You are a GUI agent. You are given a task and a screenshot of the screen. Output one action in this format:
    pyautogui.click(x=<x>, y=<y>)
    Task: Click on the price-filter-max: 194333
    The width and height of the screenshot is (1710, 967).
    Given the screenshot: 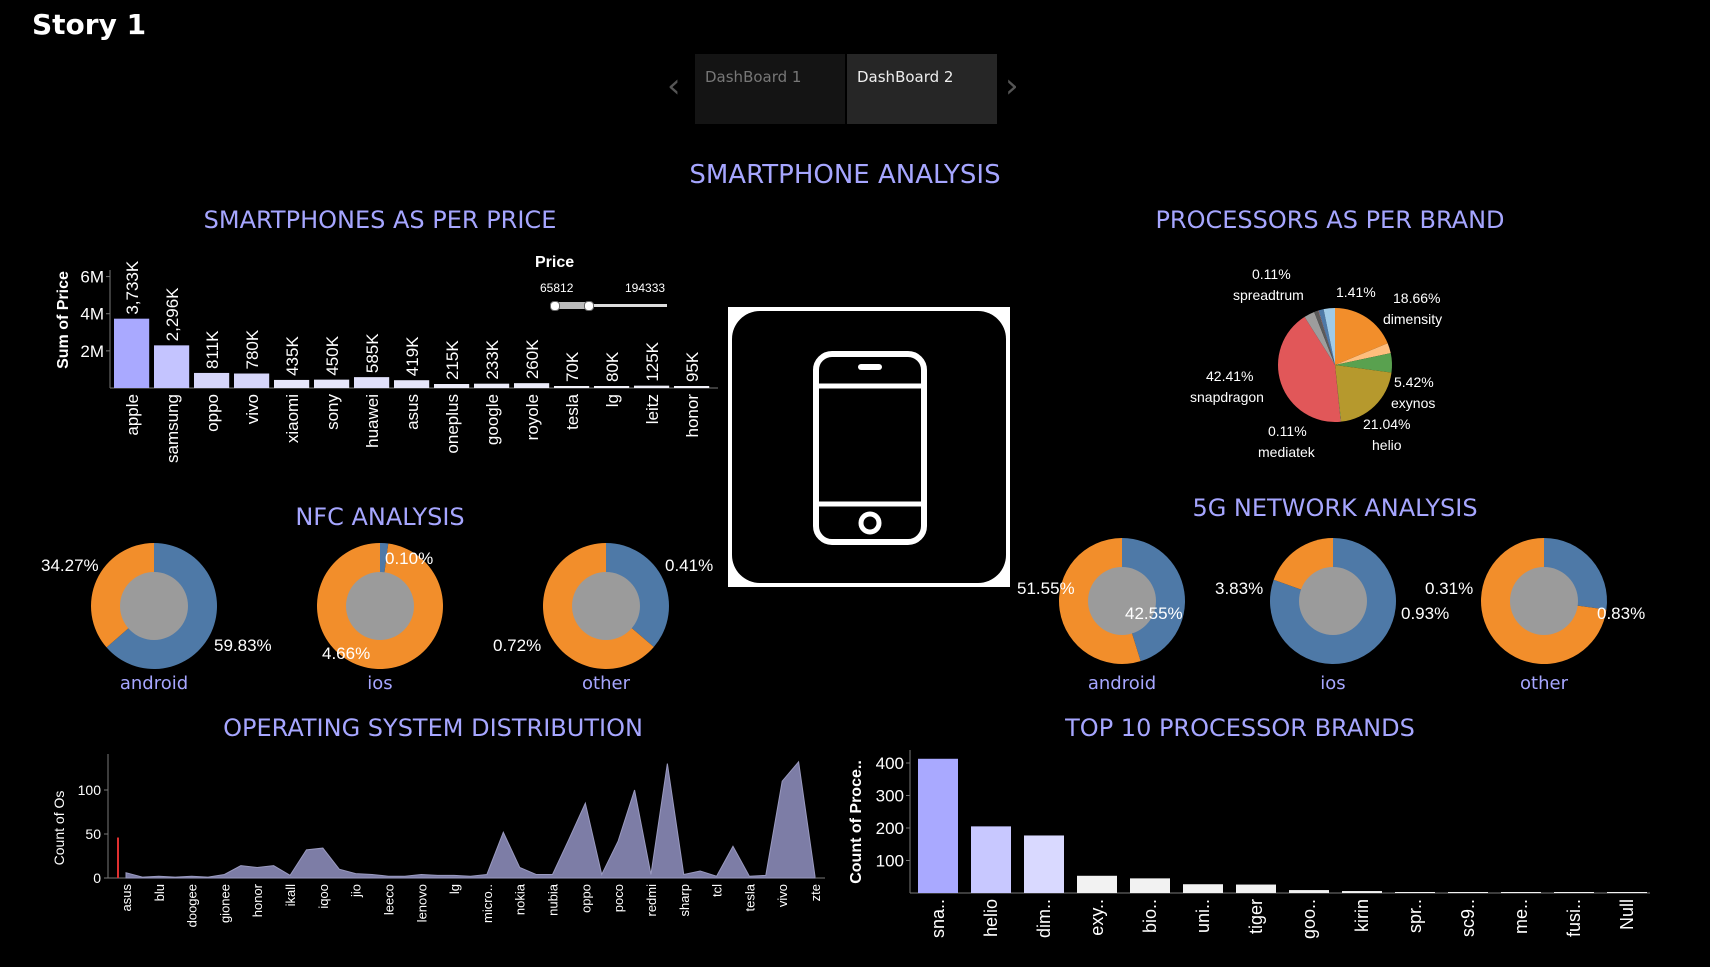 What is the action you would take?
    pyautogui.click(x=645, y=288)
    